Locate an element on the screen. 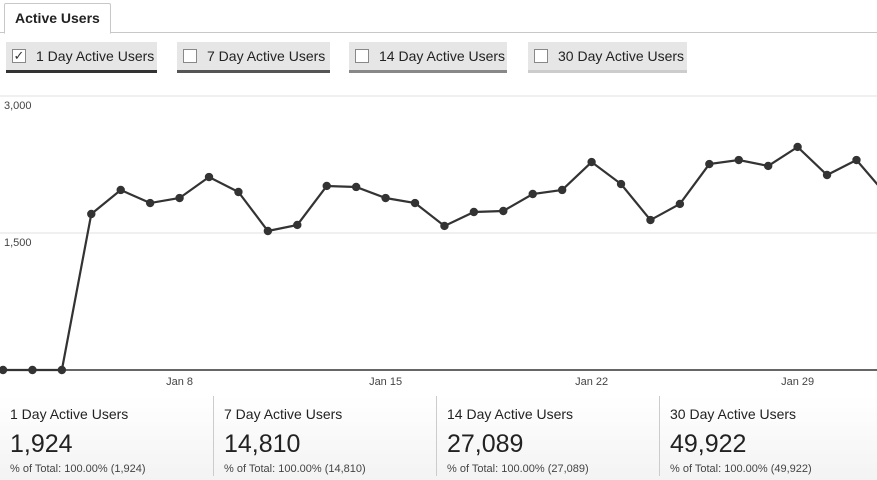 The width and height of the screenshot is (877, 480). summary-value: 1,924 is located at coordinates (41, 444).